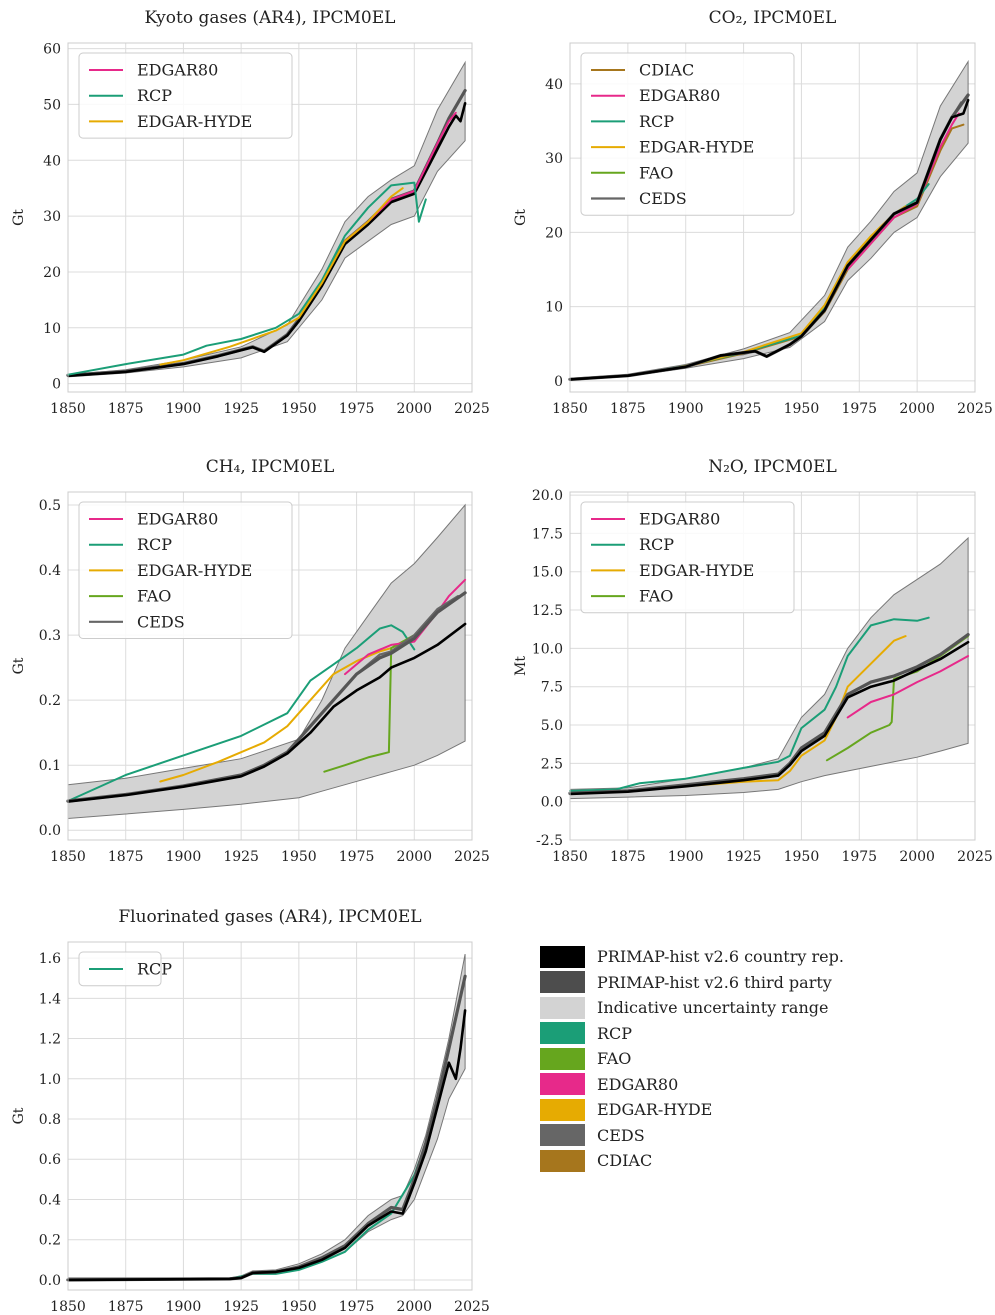  What do you see at coordinates (52, 50) in the screenshot?
I see `y-tick-label: 60` at bounding box center [52, 50].